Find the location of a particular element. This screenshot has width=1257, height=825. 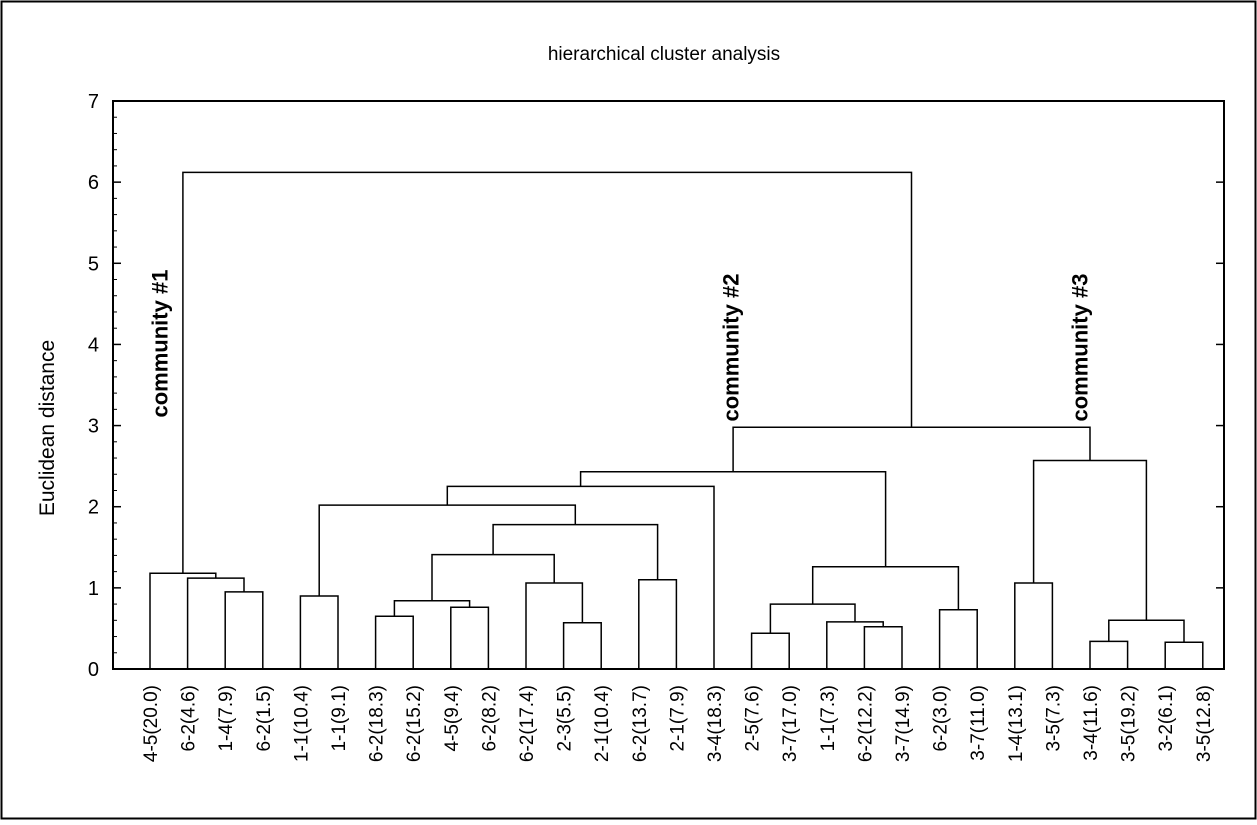

leaf-label: 1-4(7.9) is located at coordinates (226, 718).